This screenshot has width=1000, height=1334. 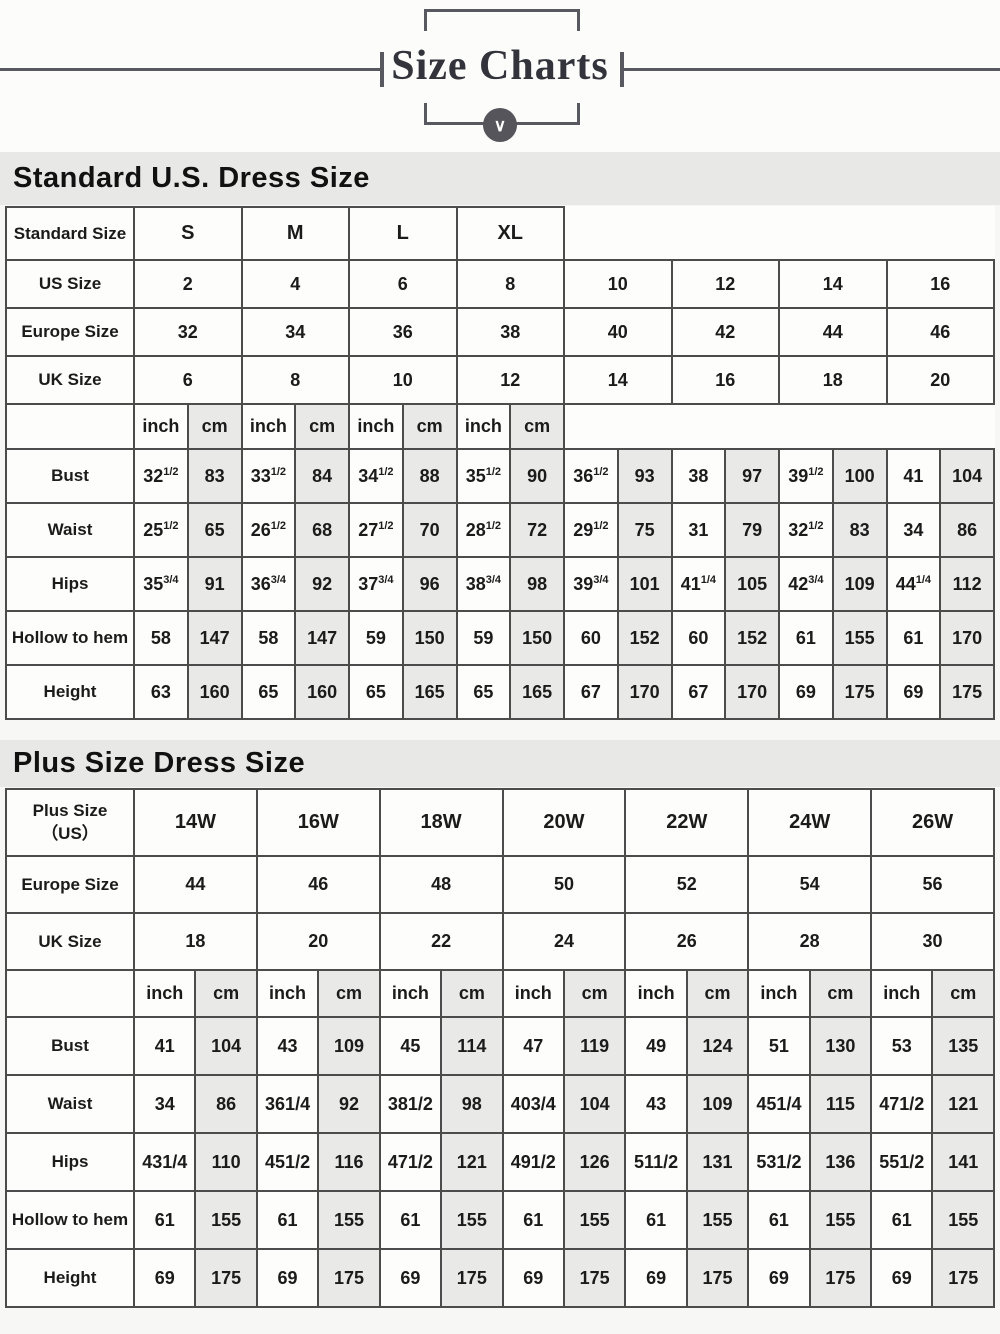 I want to click on measure-value: 126, so click(x=594, y=1162).